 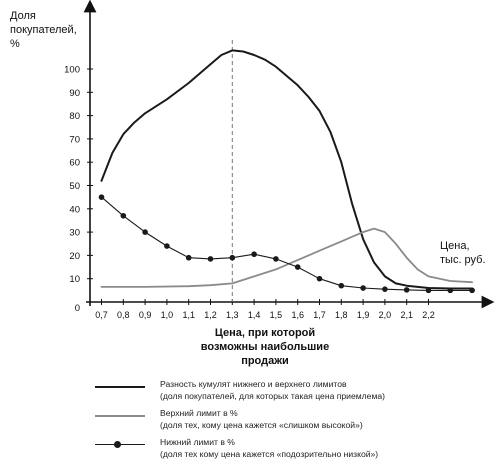 What do you see at coordinates (74, 163) in the screenshot?
I see `y-tick-label: 60` at bounding box center [74, 163].